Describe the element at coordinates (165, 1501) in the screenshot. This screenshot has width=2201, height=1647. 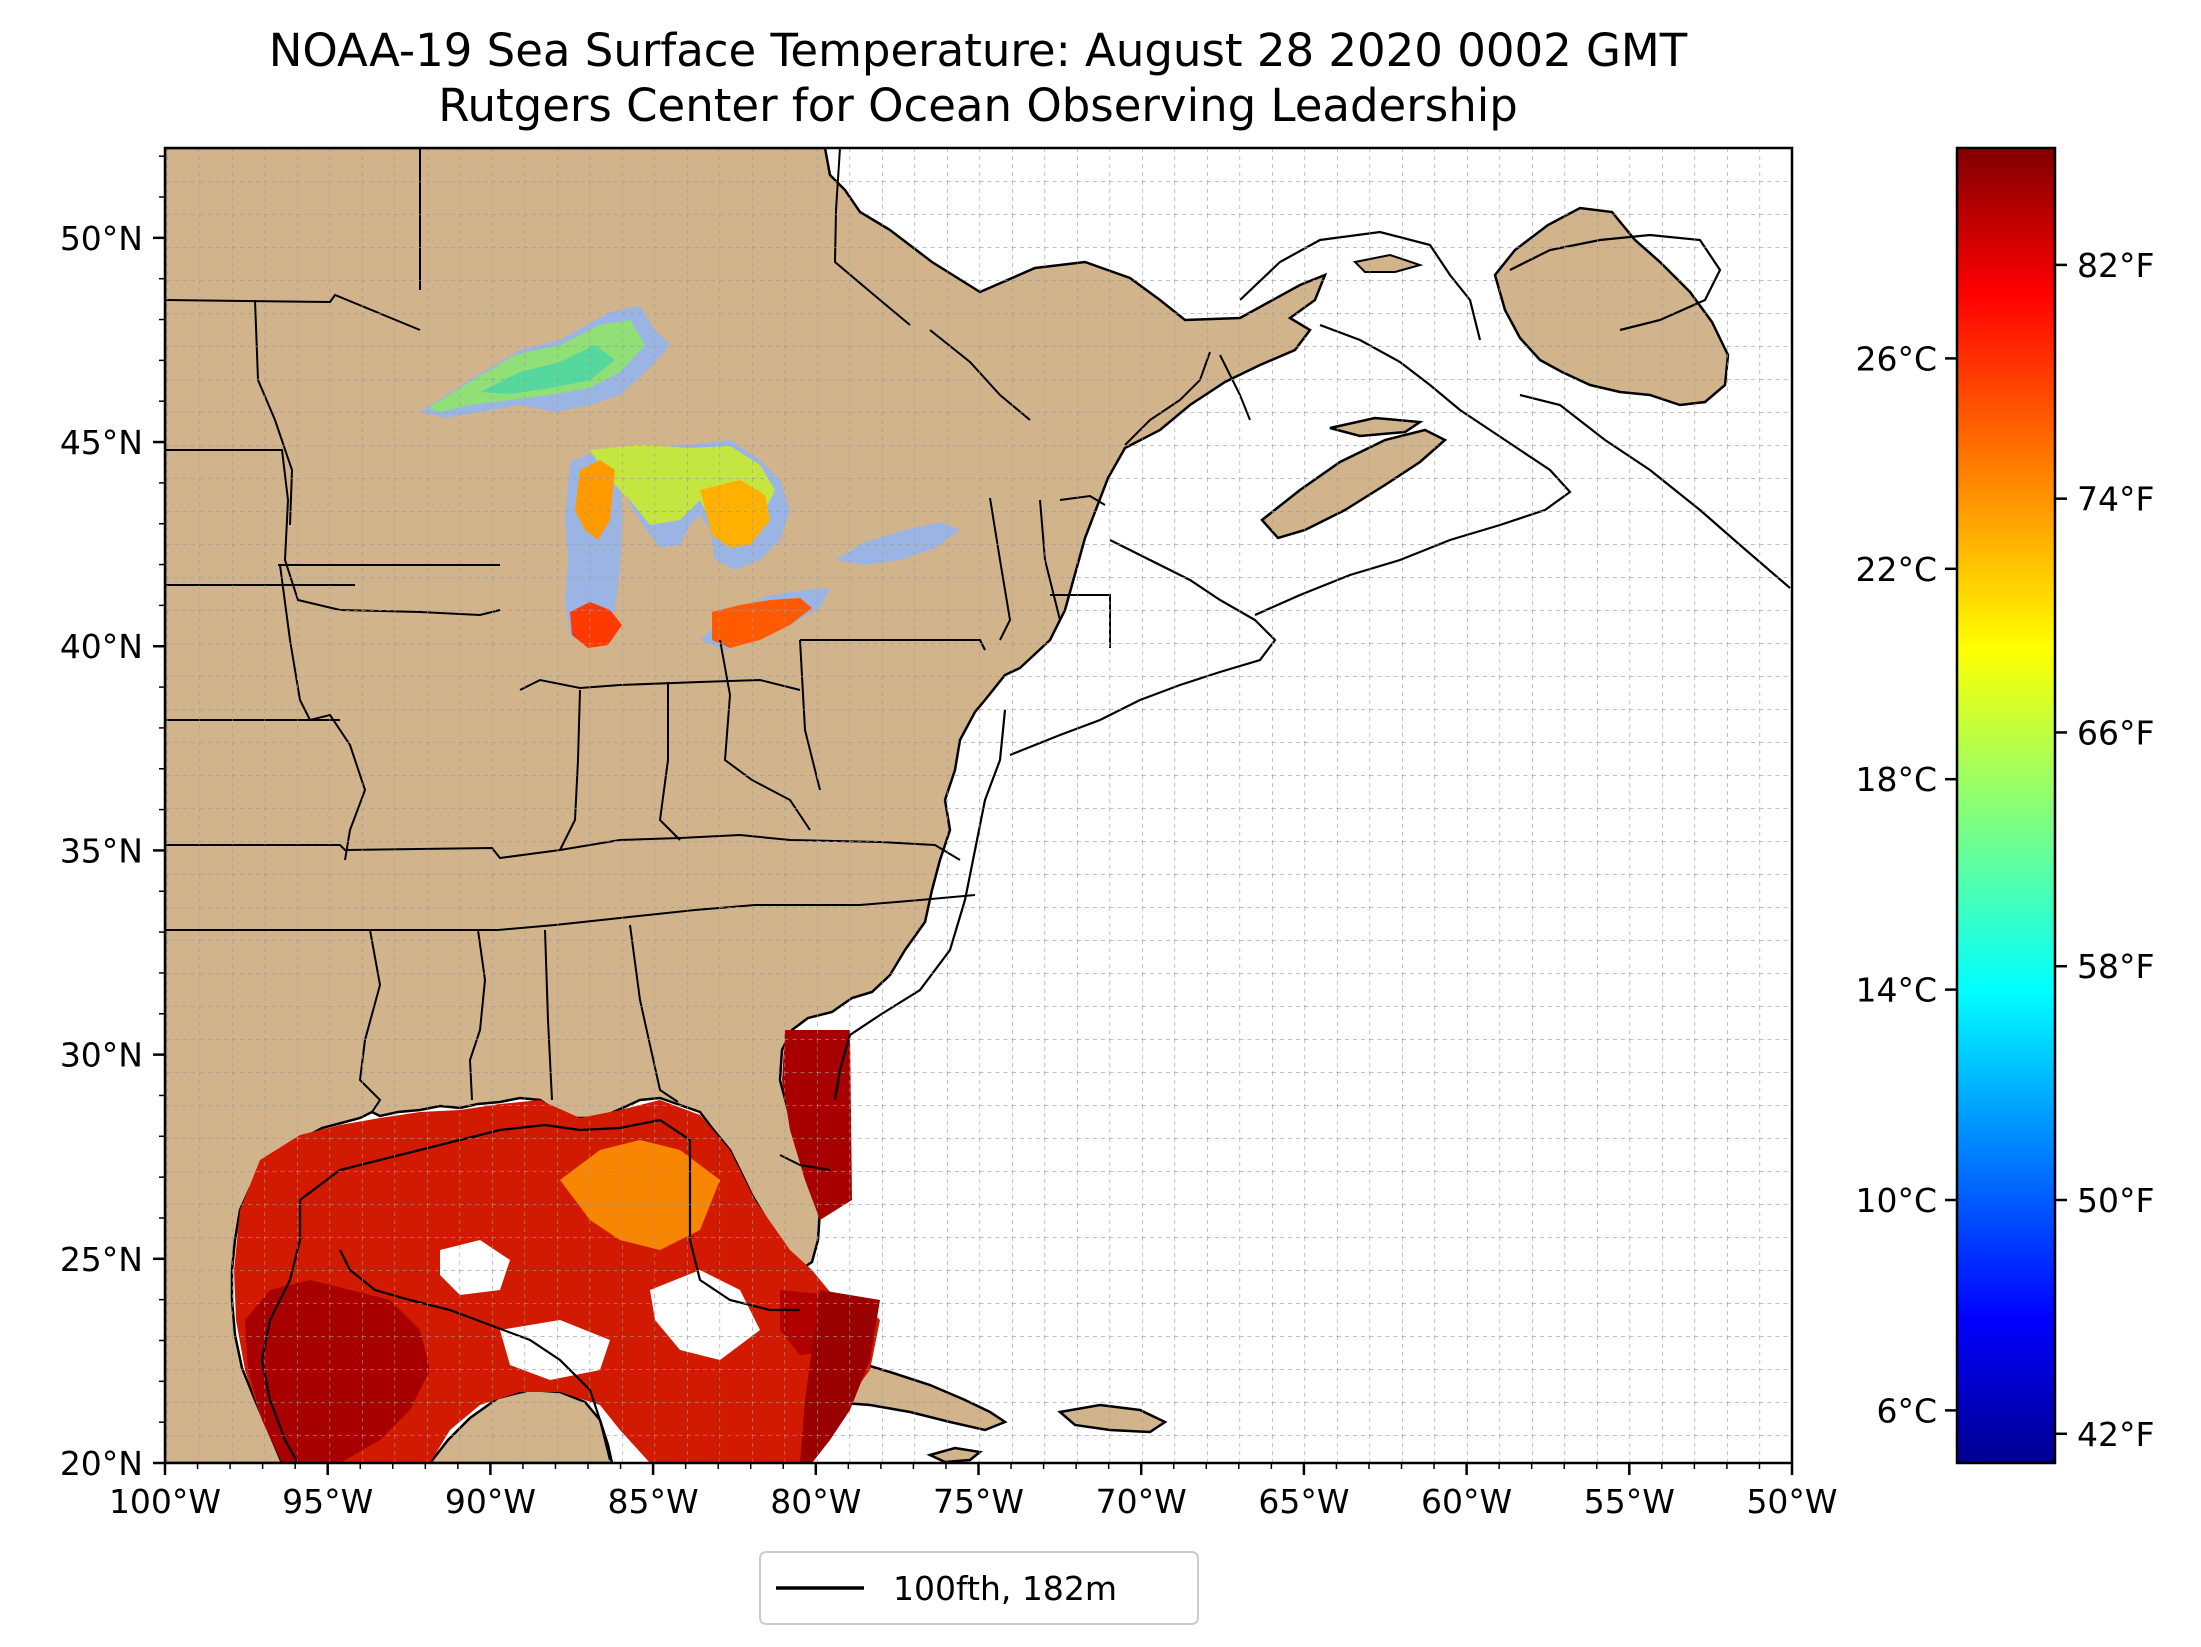
I see `x-tick-label: 100°W` at that location.